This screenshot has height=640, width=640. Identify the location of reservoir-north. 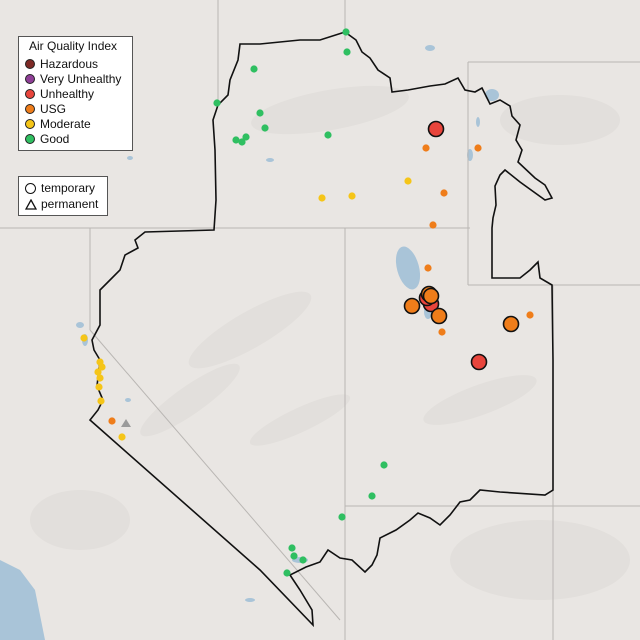
(430, 48).